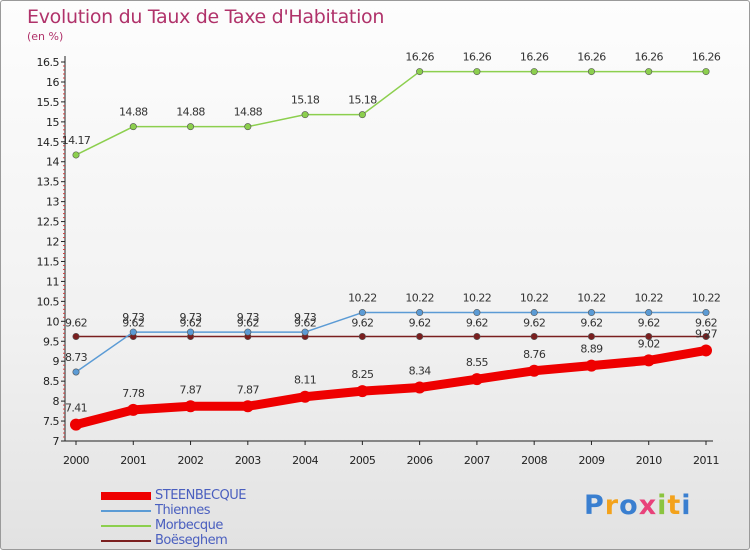 This screenshot has width=750, height=550. What do you see at coordinates (477, 362) in the screenshot?
I see `data-label: 8.55` at bounding box center [477, 362].